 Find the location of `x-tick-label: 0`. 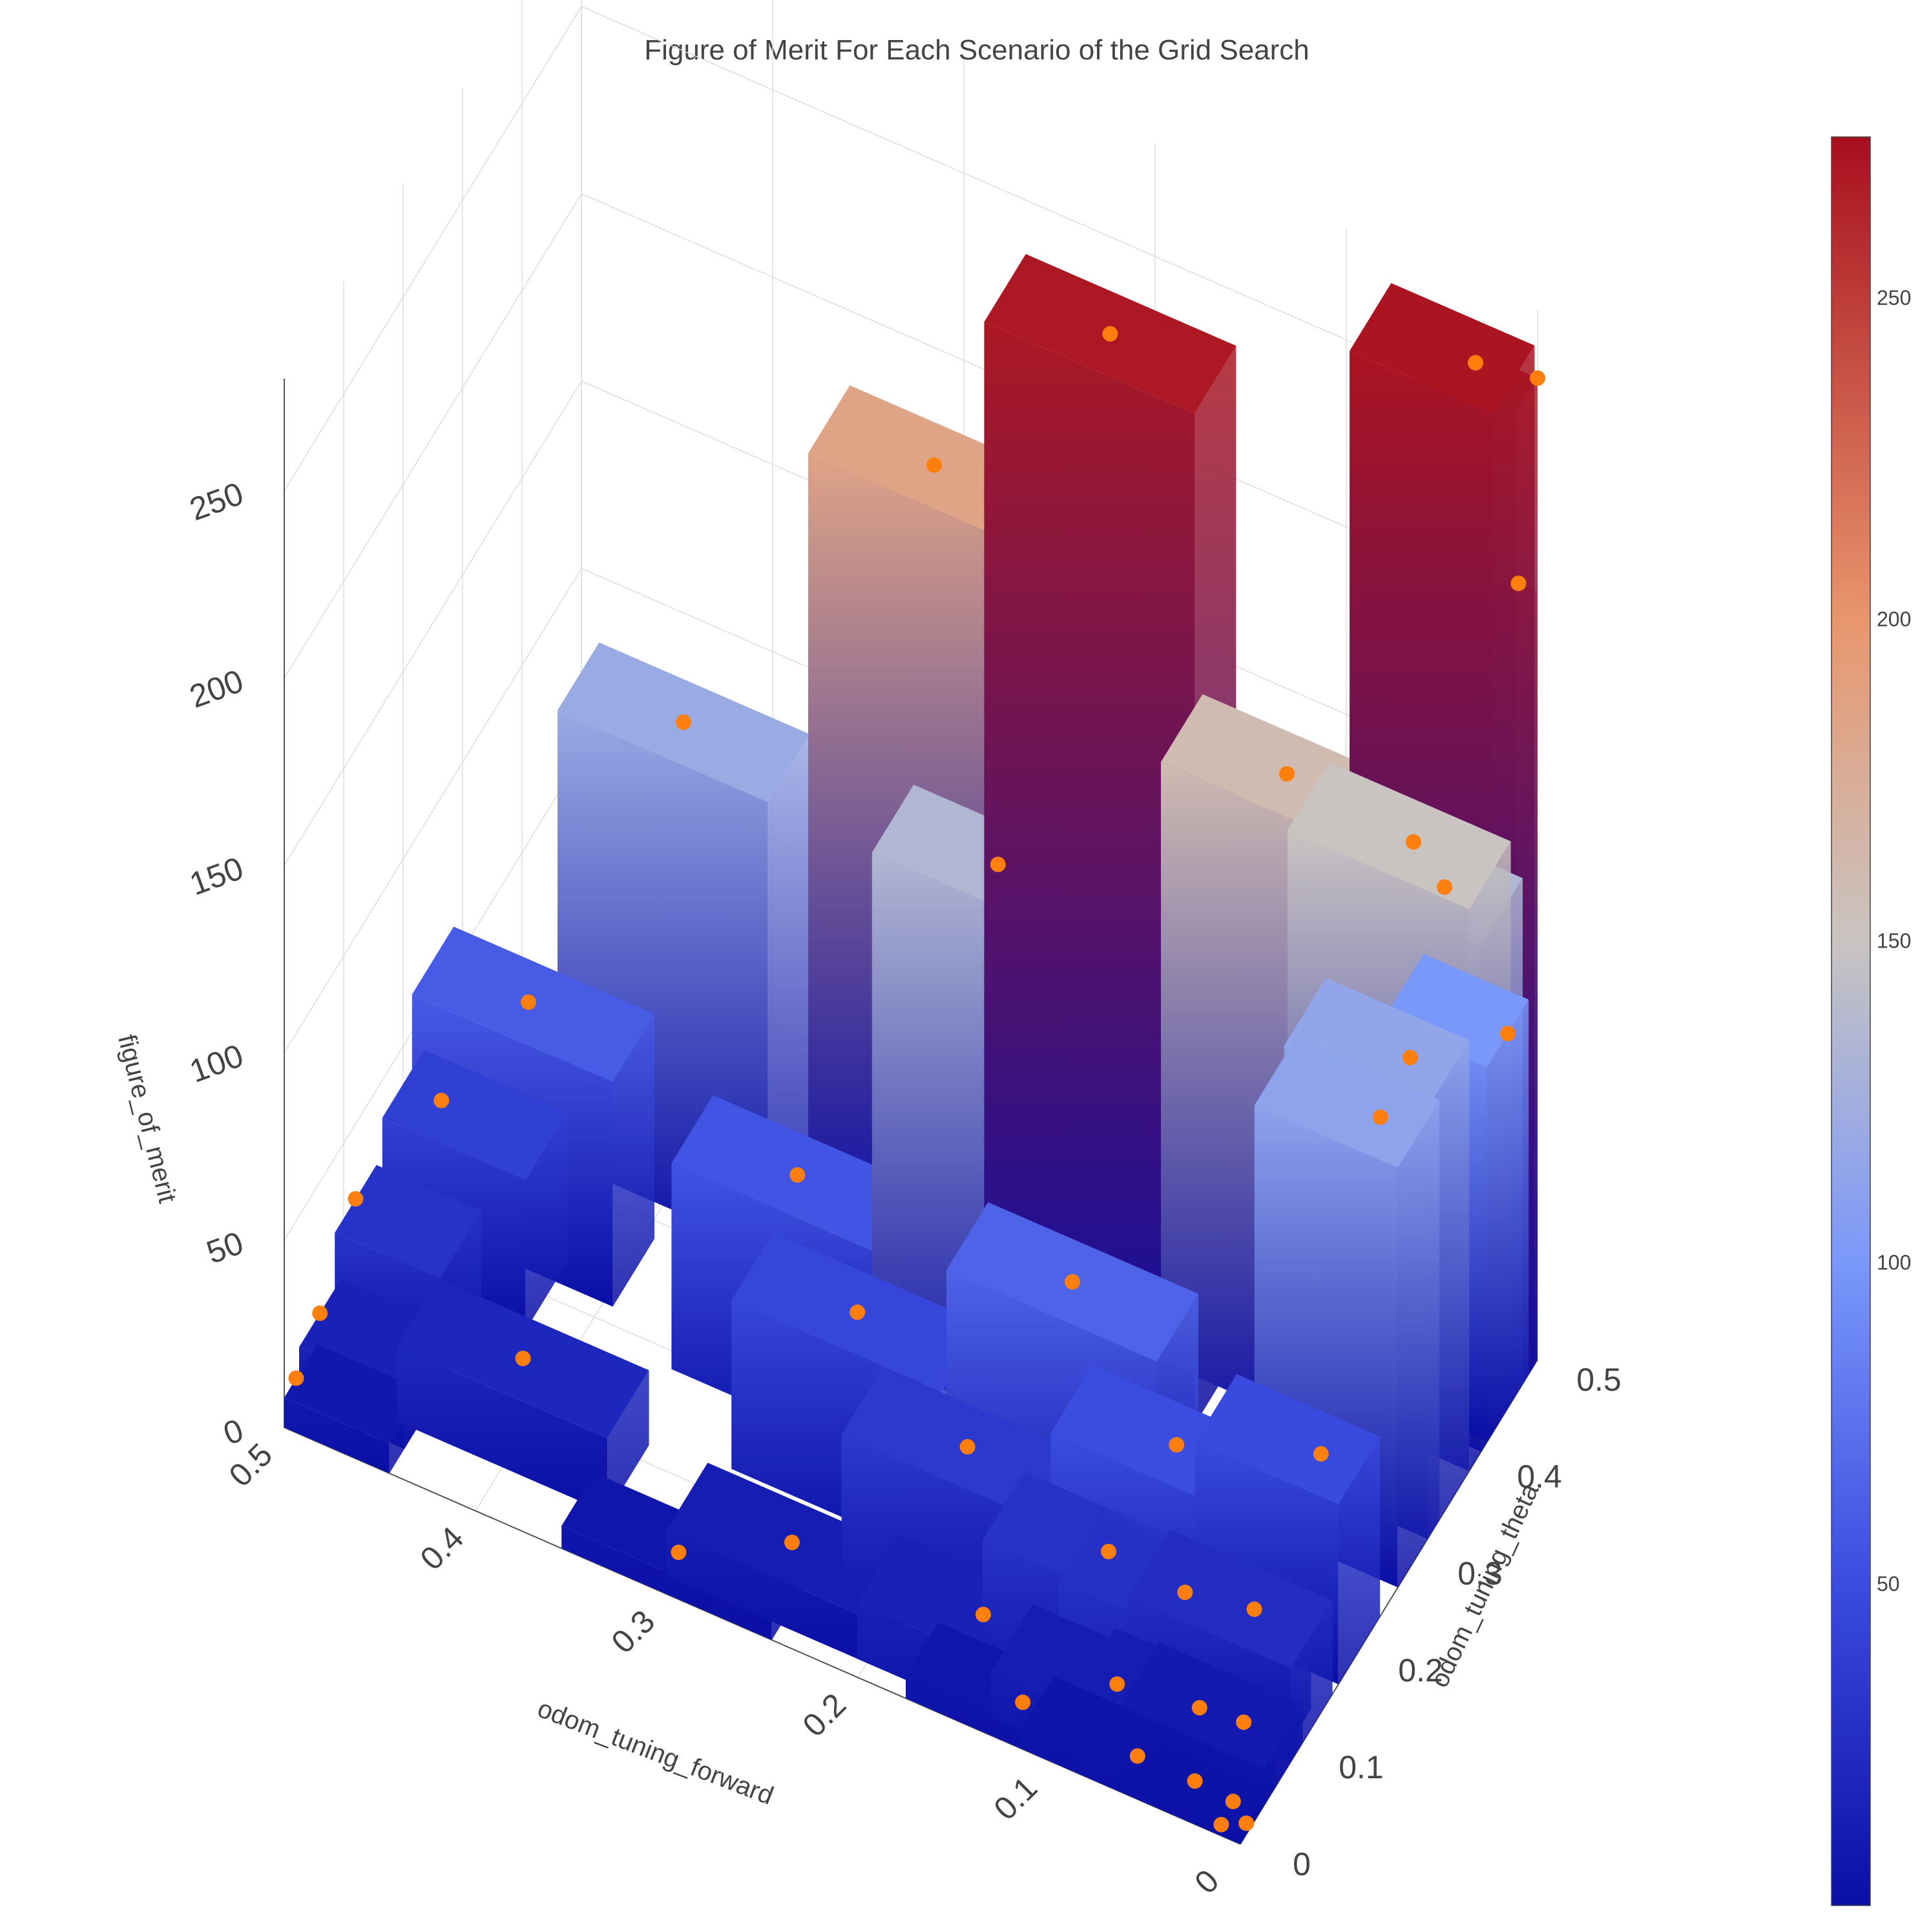

x-tick-label: 0 is located at coordinates (1206, 1881).